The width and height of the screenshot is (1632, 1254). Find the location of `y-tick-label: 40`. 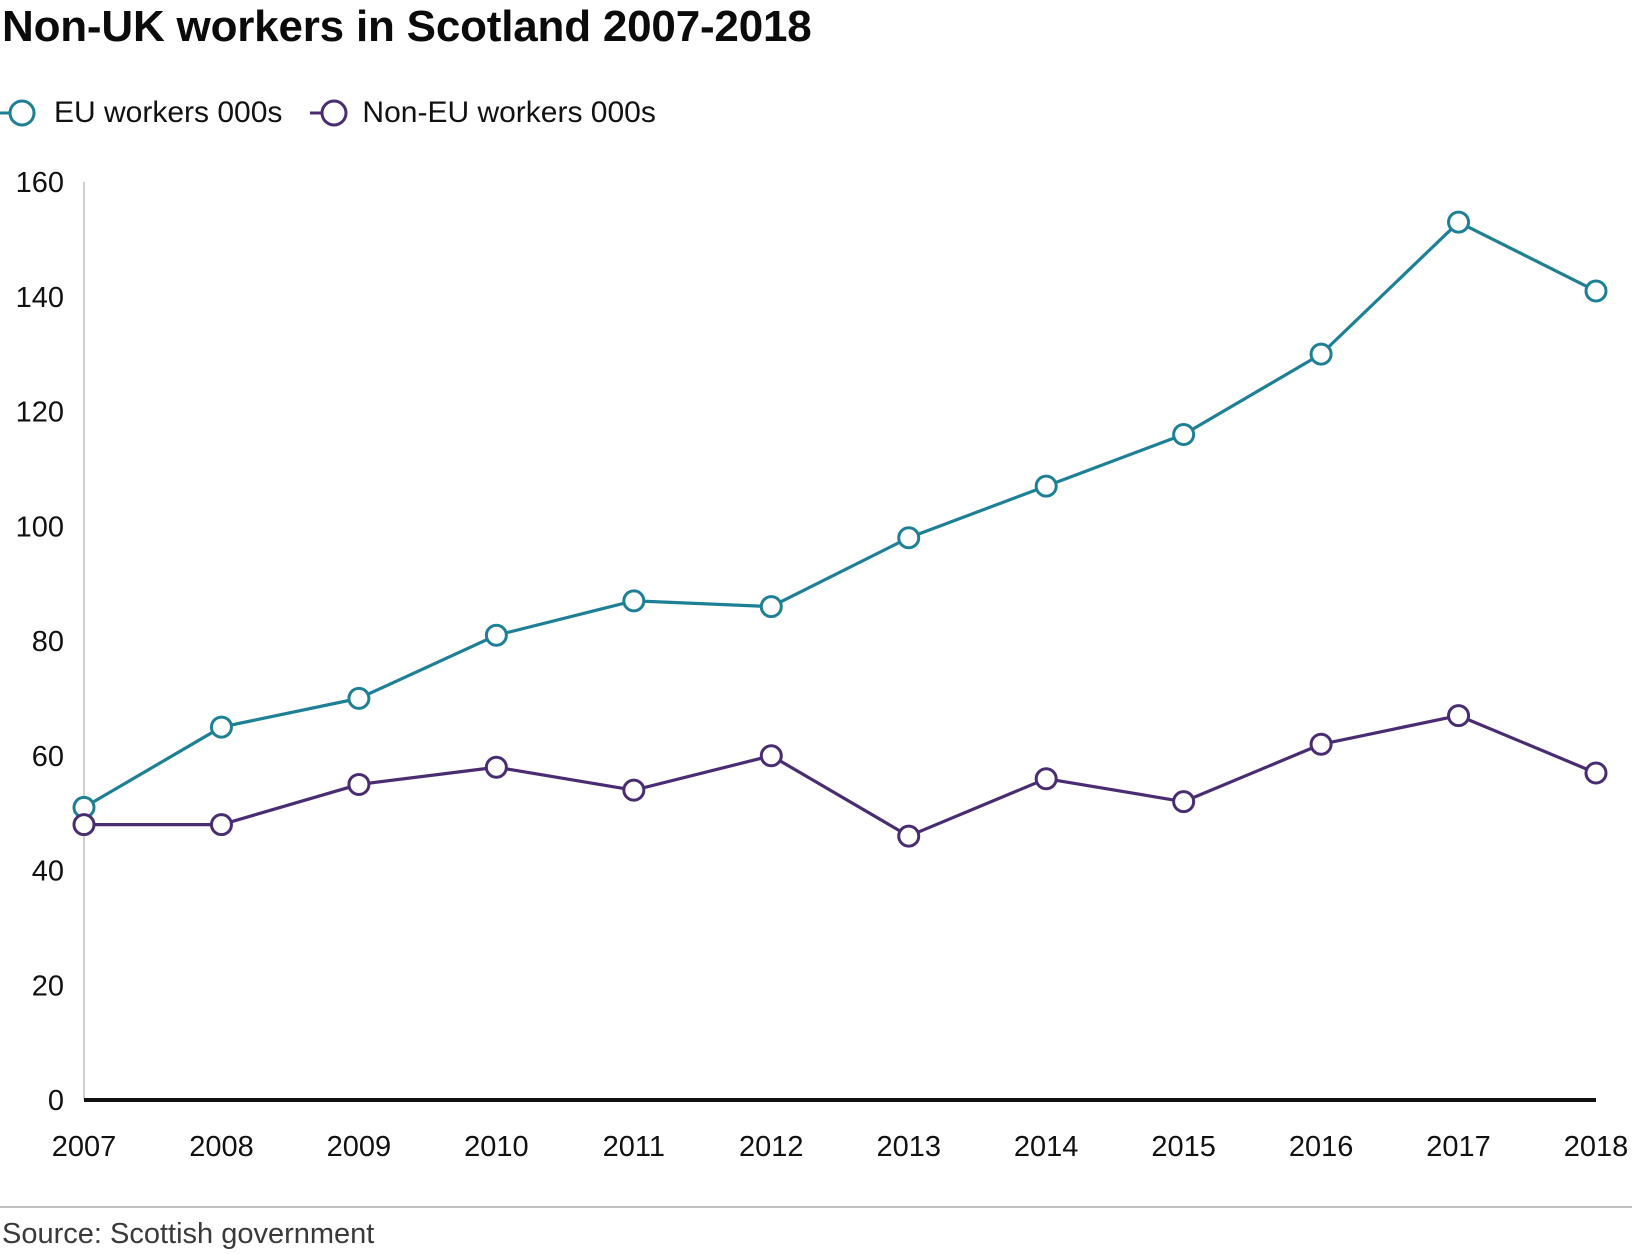

y-tick-label: 40 is located at coordinates (48, 872).